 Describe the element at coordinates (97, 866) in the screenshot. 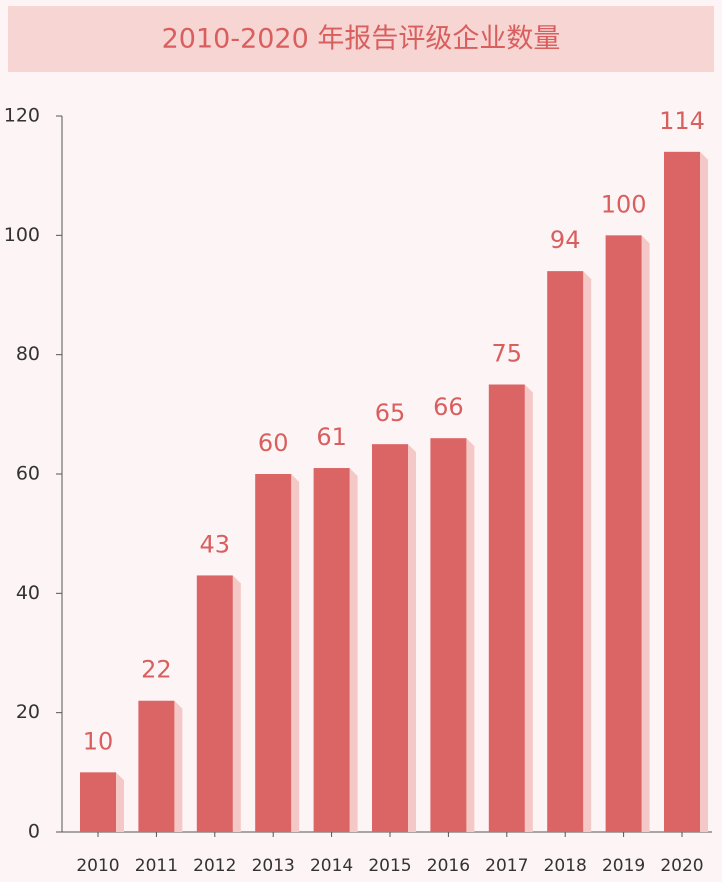

I see `x-tick-label: 2010` at that location.